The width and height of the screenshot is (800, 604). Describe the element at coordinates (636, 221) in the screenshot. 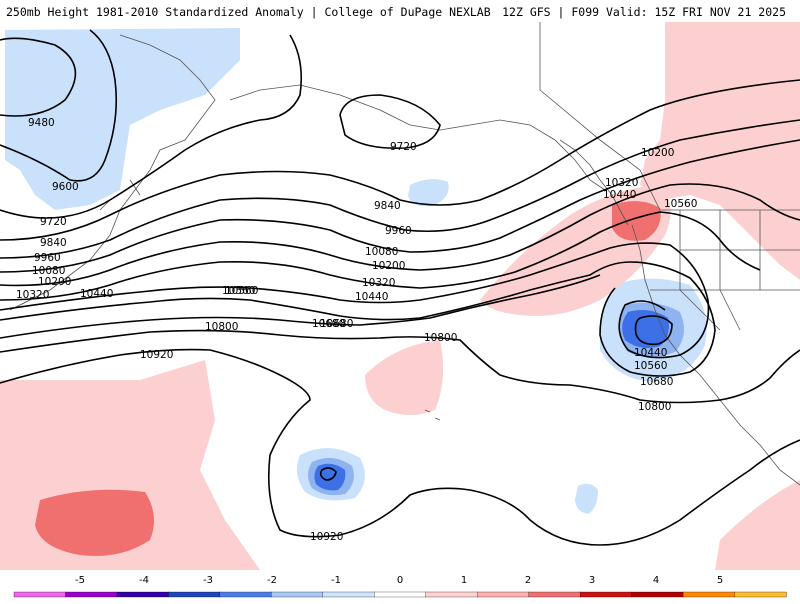

I see `positive-anomaly-northeast-pacific-core` at that location.